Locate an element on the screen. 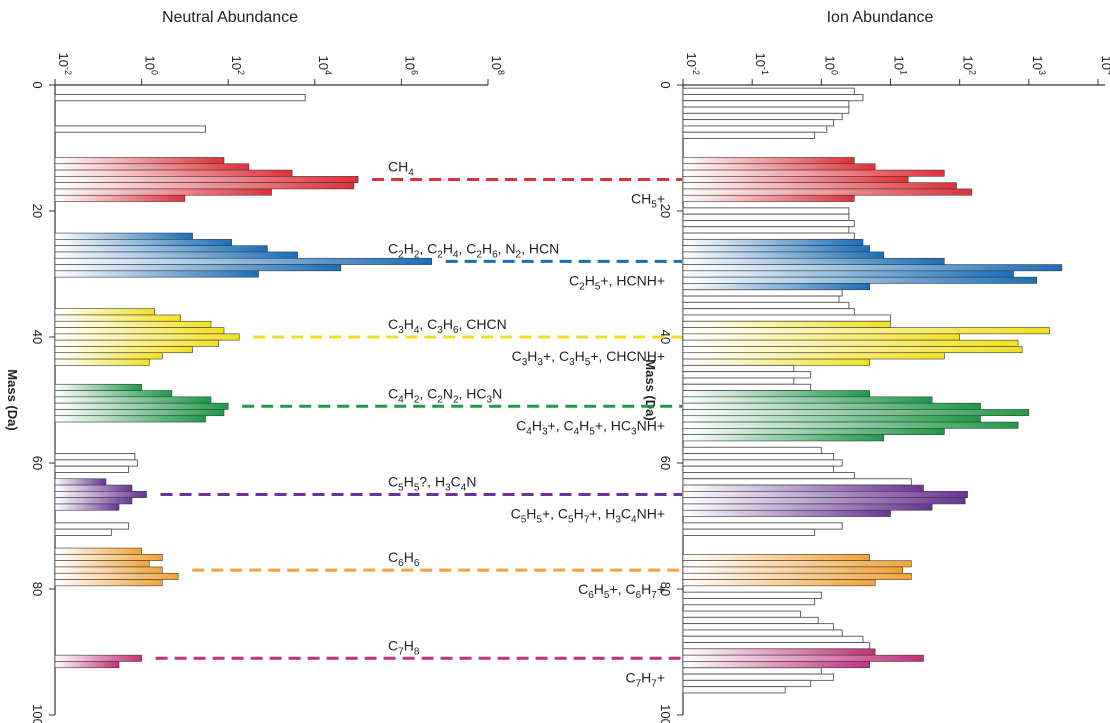 Image resolution: width=1110 pixels, height=723 pixels. y-tick-label: 20 is located at coordinates (665, 211).